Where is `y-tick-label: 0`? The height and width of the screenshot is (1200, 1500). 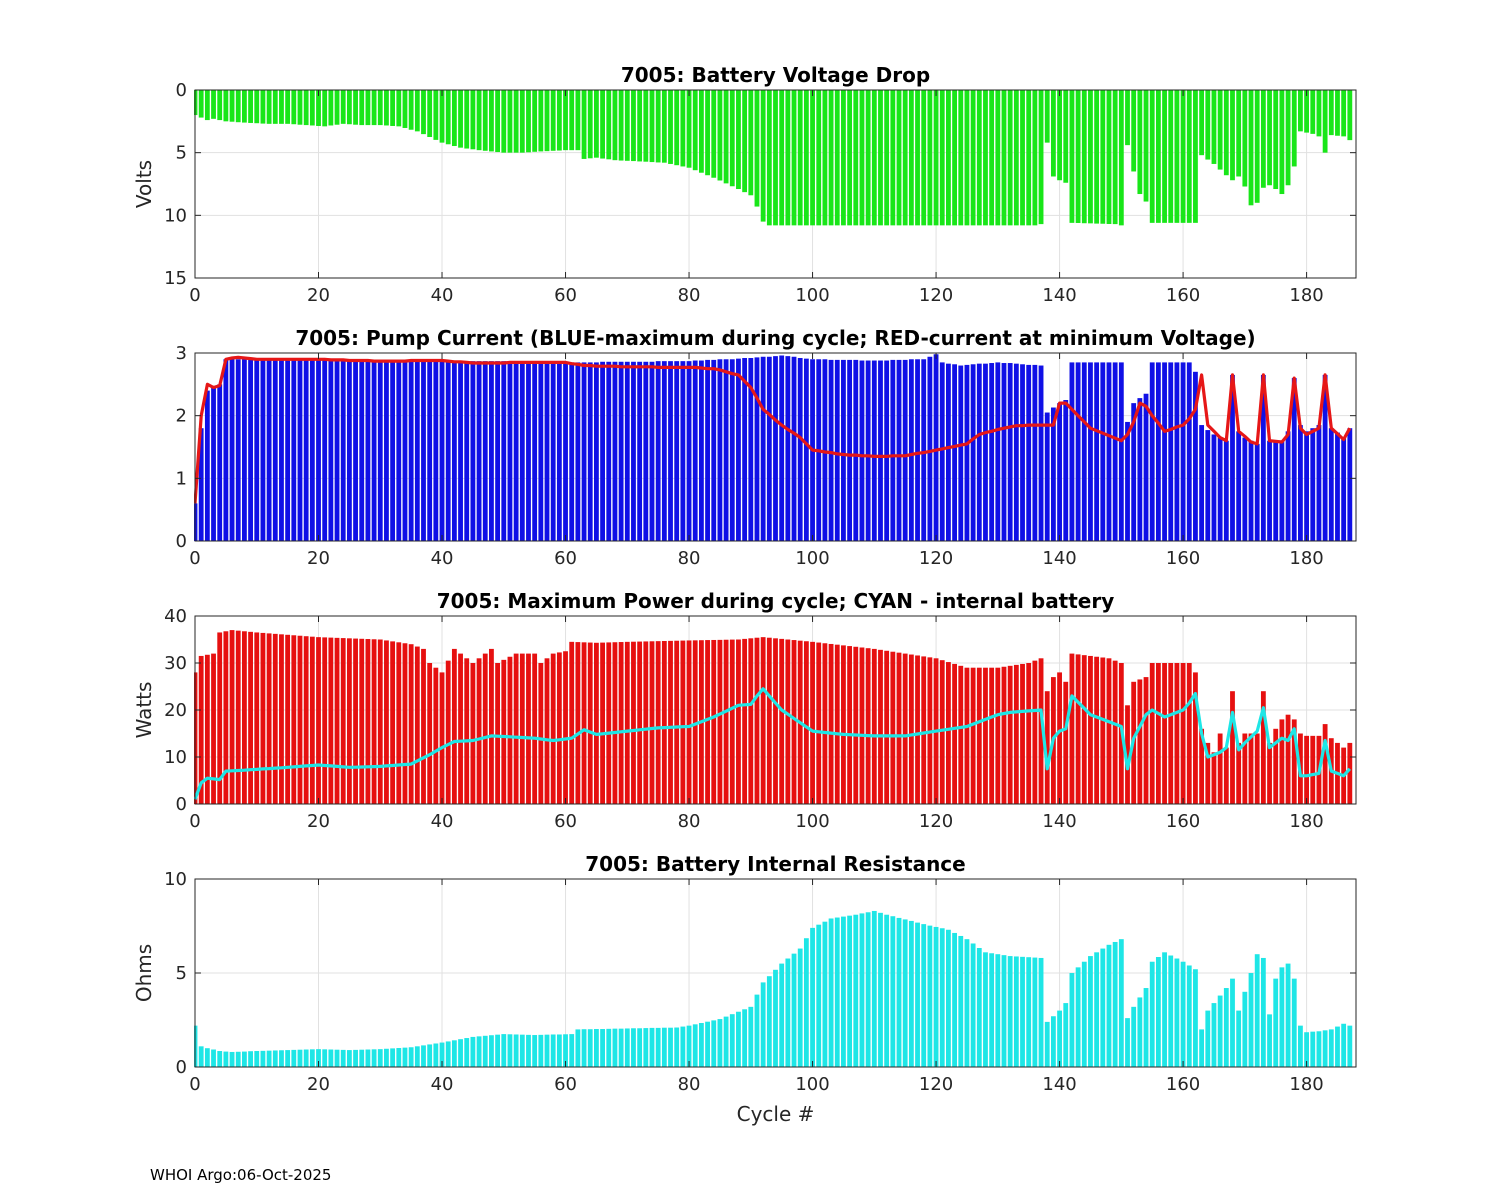 y-tick-label: 0 is located at coordinates (181, 1067).